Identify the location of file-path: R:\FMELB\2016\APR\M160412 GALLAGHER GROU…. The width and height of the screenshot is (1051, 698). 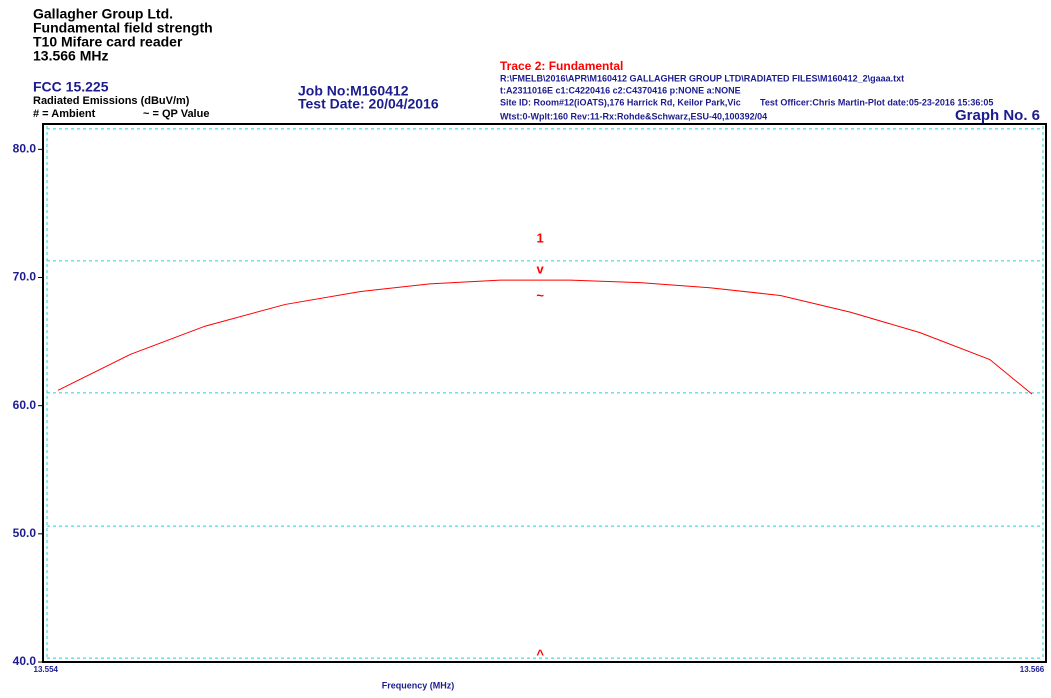
(702, 78).